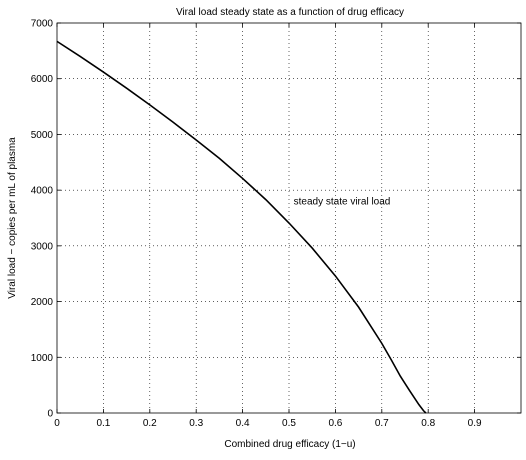 The image size is (526, 460). Describe the element at coordinates (382, 423) in the screenshot. I see `x-tick-label: 0.7` at that location.